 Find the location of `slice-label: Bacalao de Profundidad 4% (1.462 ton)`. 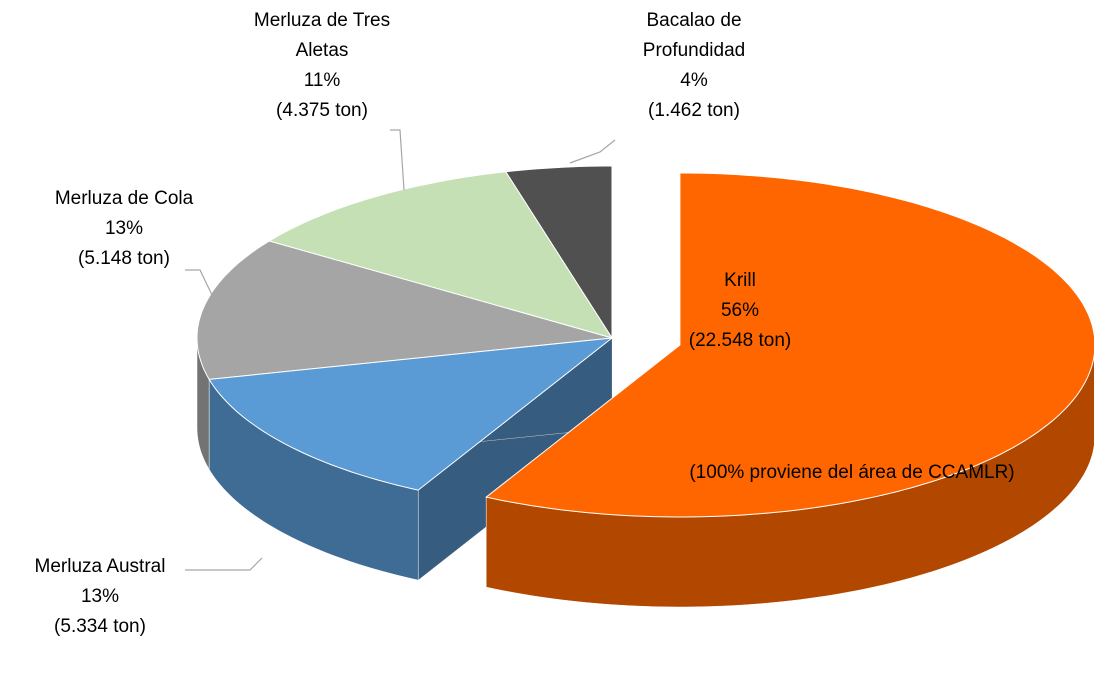

slice-label: Bacalao de Profundidad 4% (1.462 ton) is located at coordinates (694, 66).